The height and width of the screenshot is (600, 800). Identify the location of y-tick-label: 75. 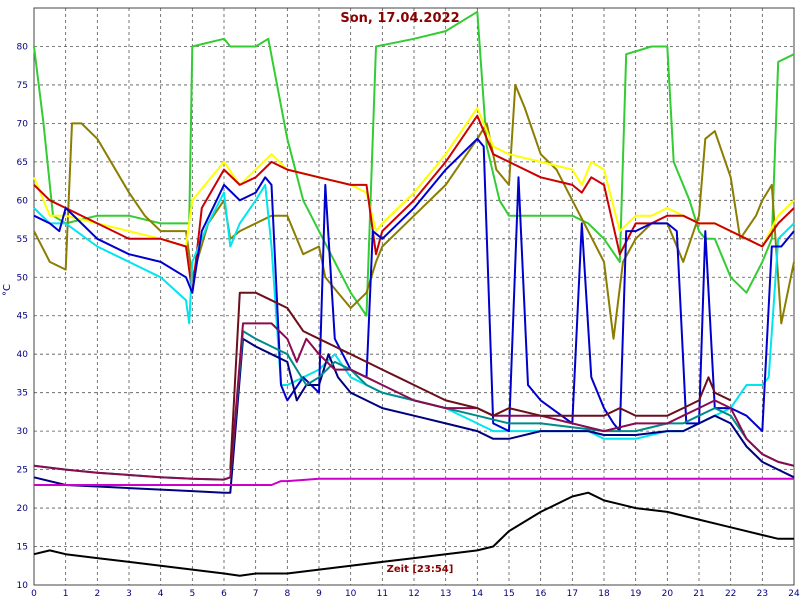
(22, 86).